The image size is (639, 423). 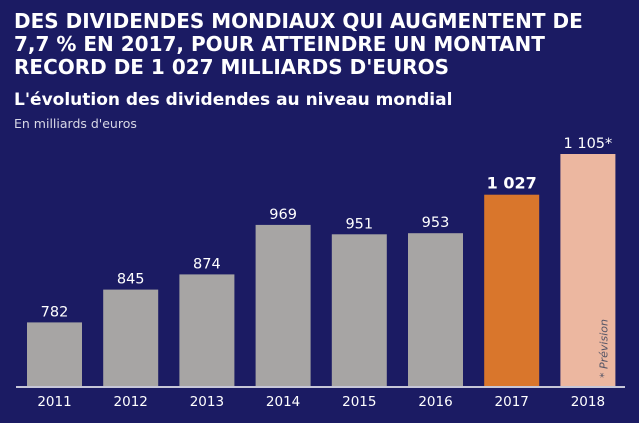 I want to click on value-label-2018: 1 105*, so click(x=588, y=144).